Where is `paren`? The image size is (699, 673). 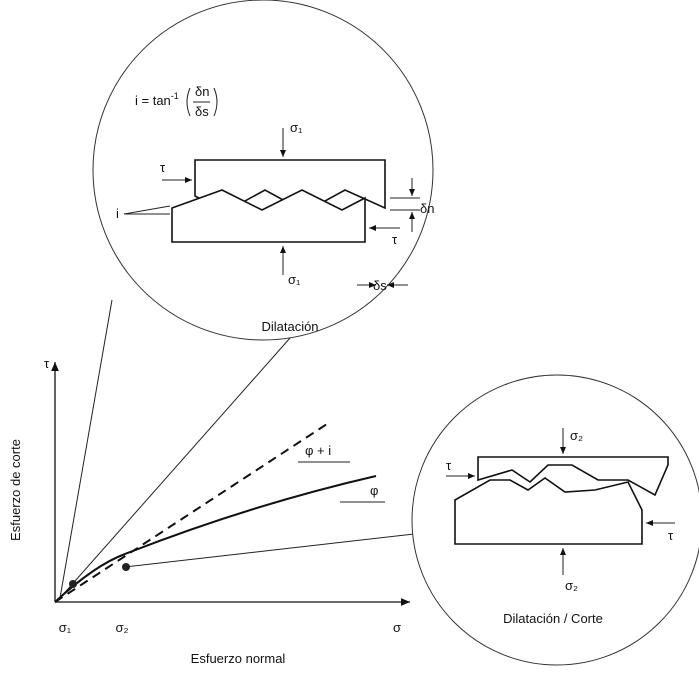
paren is located at coordinates (202, 102).